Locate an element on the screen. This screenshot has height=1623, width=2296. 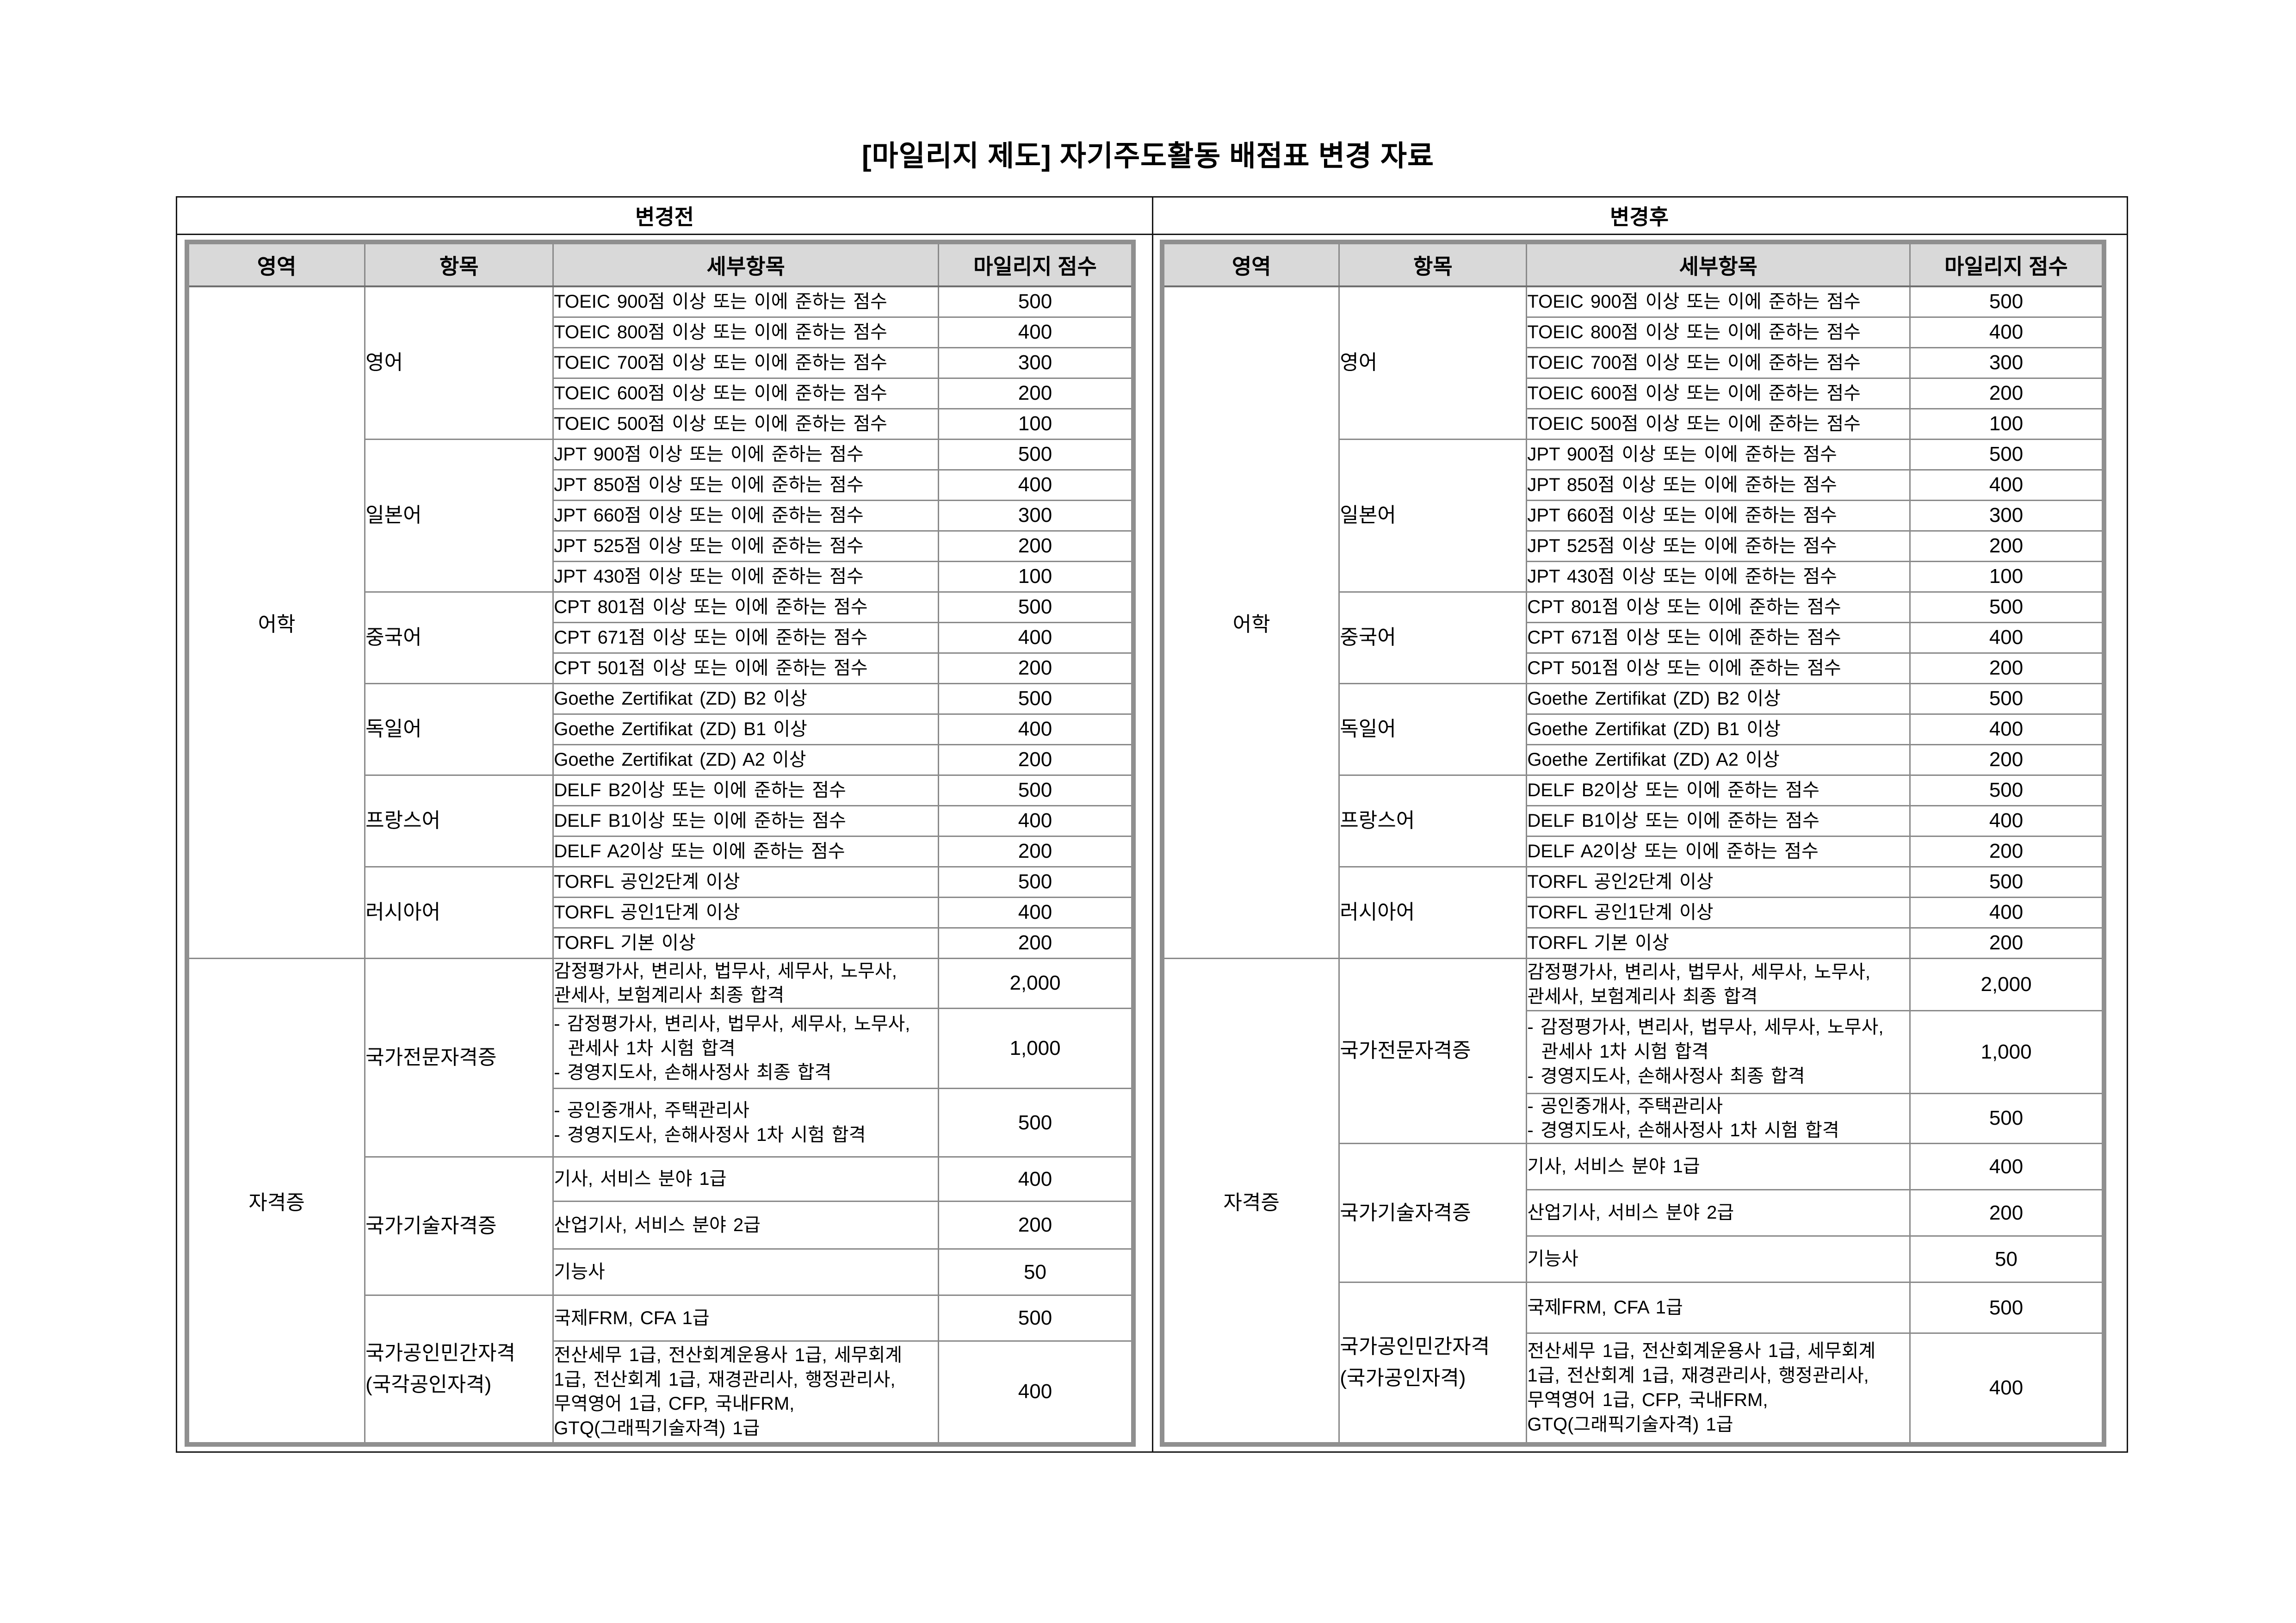
table-row: 중국어 CPT 801점 이상 또는 이에 준하는 점수 500 is located at coordinates (1633, 637).